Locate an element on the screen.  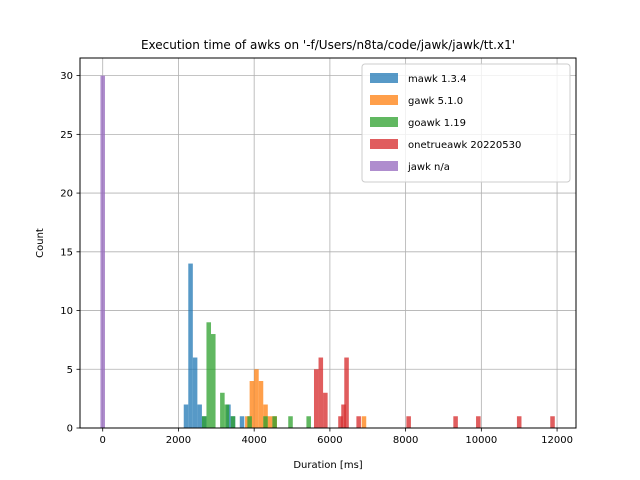
x-tick-label: 12000 is located at coordinates (557, 440).